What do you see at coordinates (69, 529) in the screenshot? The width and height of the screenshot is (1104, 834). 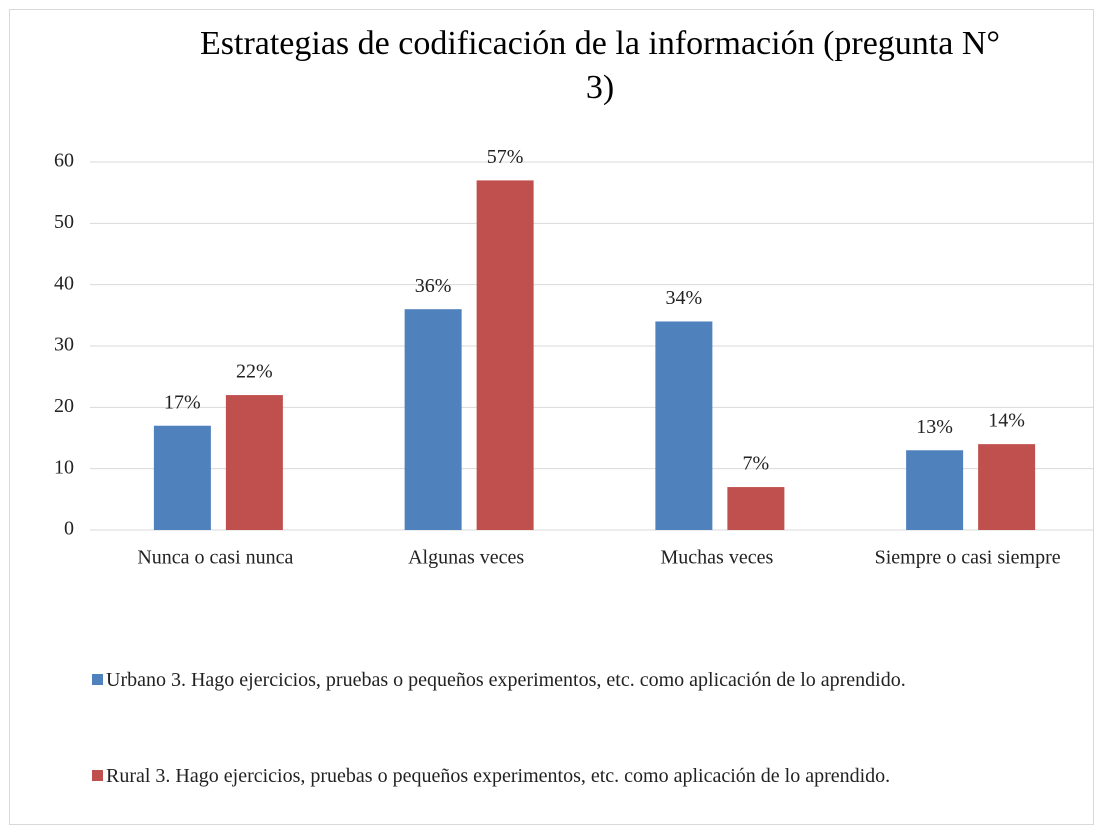 I see `y-tick-label: 0` at bounding box center [69, 529].